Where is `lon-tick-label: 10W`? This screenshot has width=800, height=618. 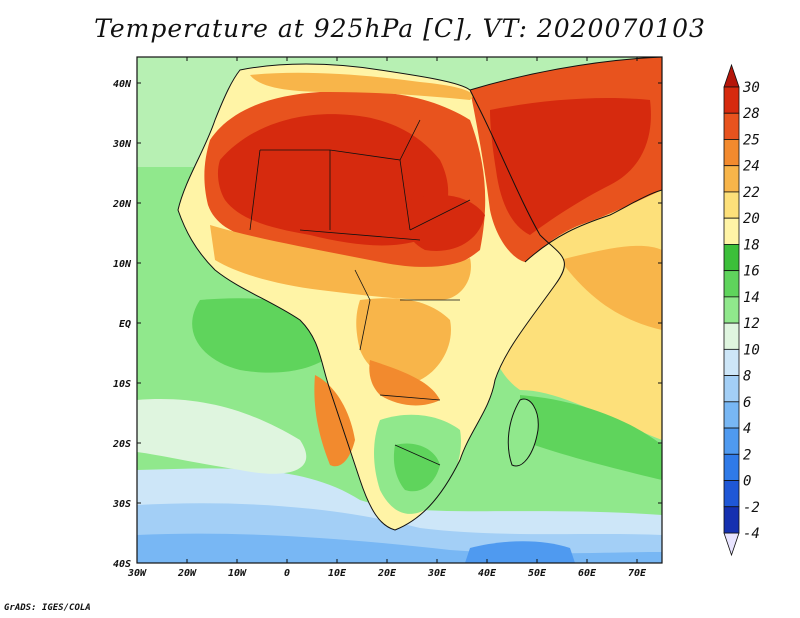 lon-tick-label: 10W is located at coordinates (237, 573).